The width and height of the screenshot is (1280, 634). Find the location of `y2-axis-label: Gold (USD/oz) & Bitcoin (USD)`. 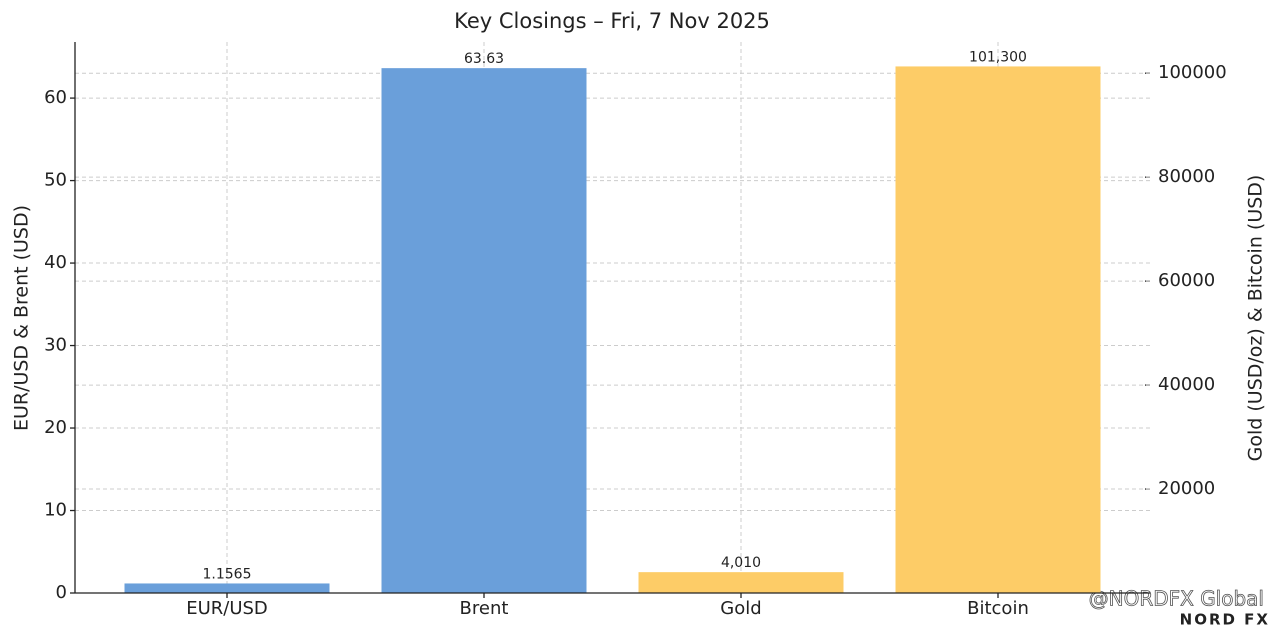

y2-axis-label: Gold (USD/oz) & Bitcoin (USD) is located at coordinates (1256, 318).